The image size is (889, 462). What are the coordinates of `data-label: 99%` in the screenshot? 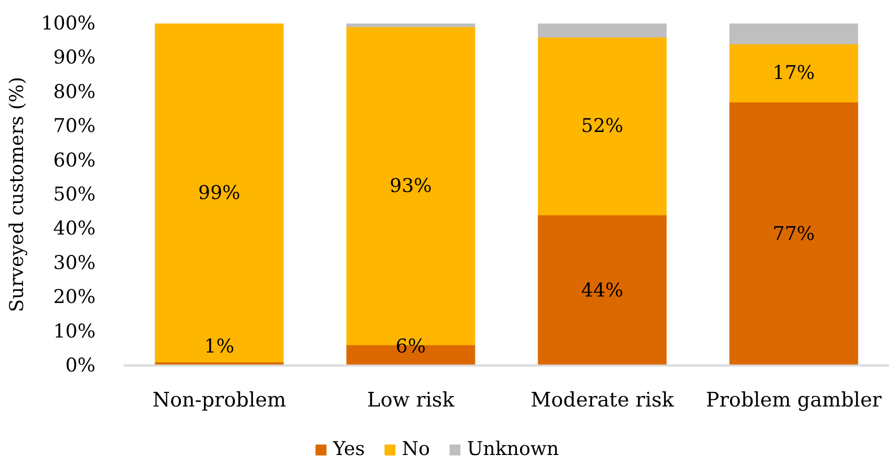 It's located at (219, 193).